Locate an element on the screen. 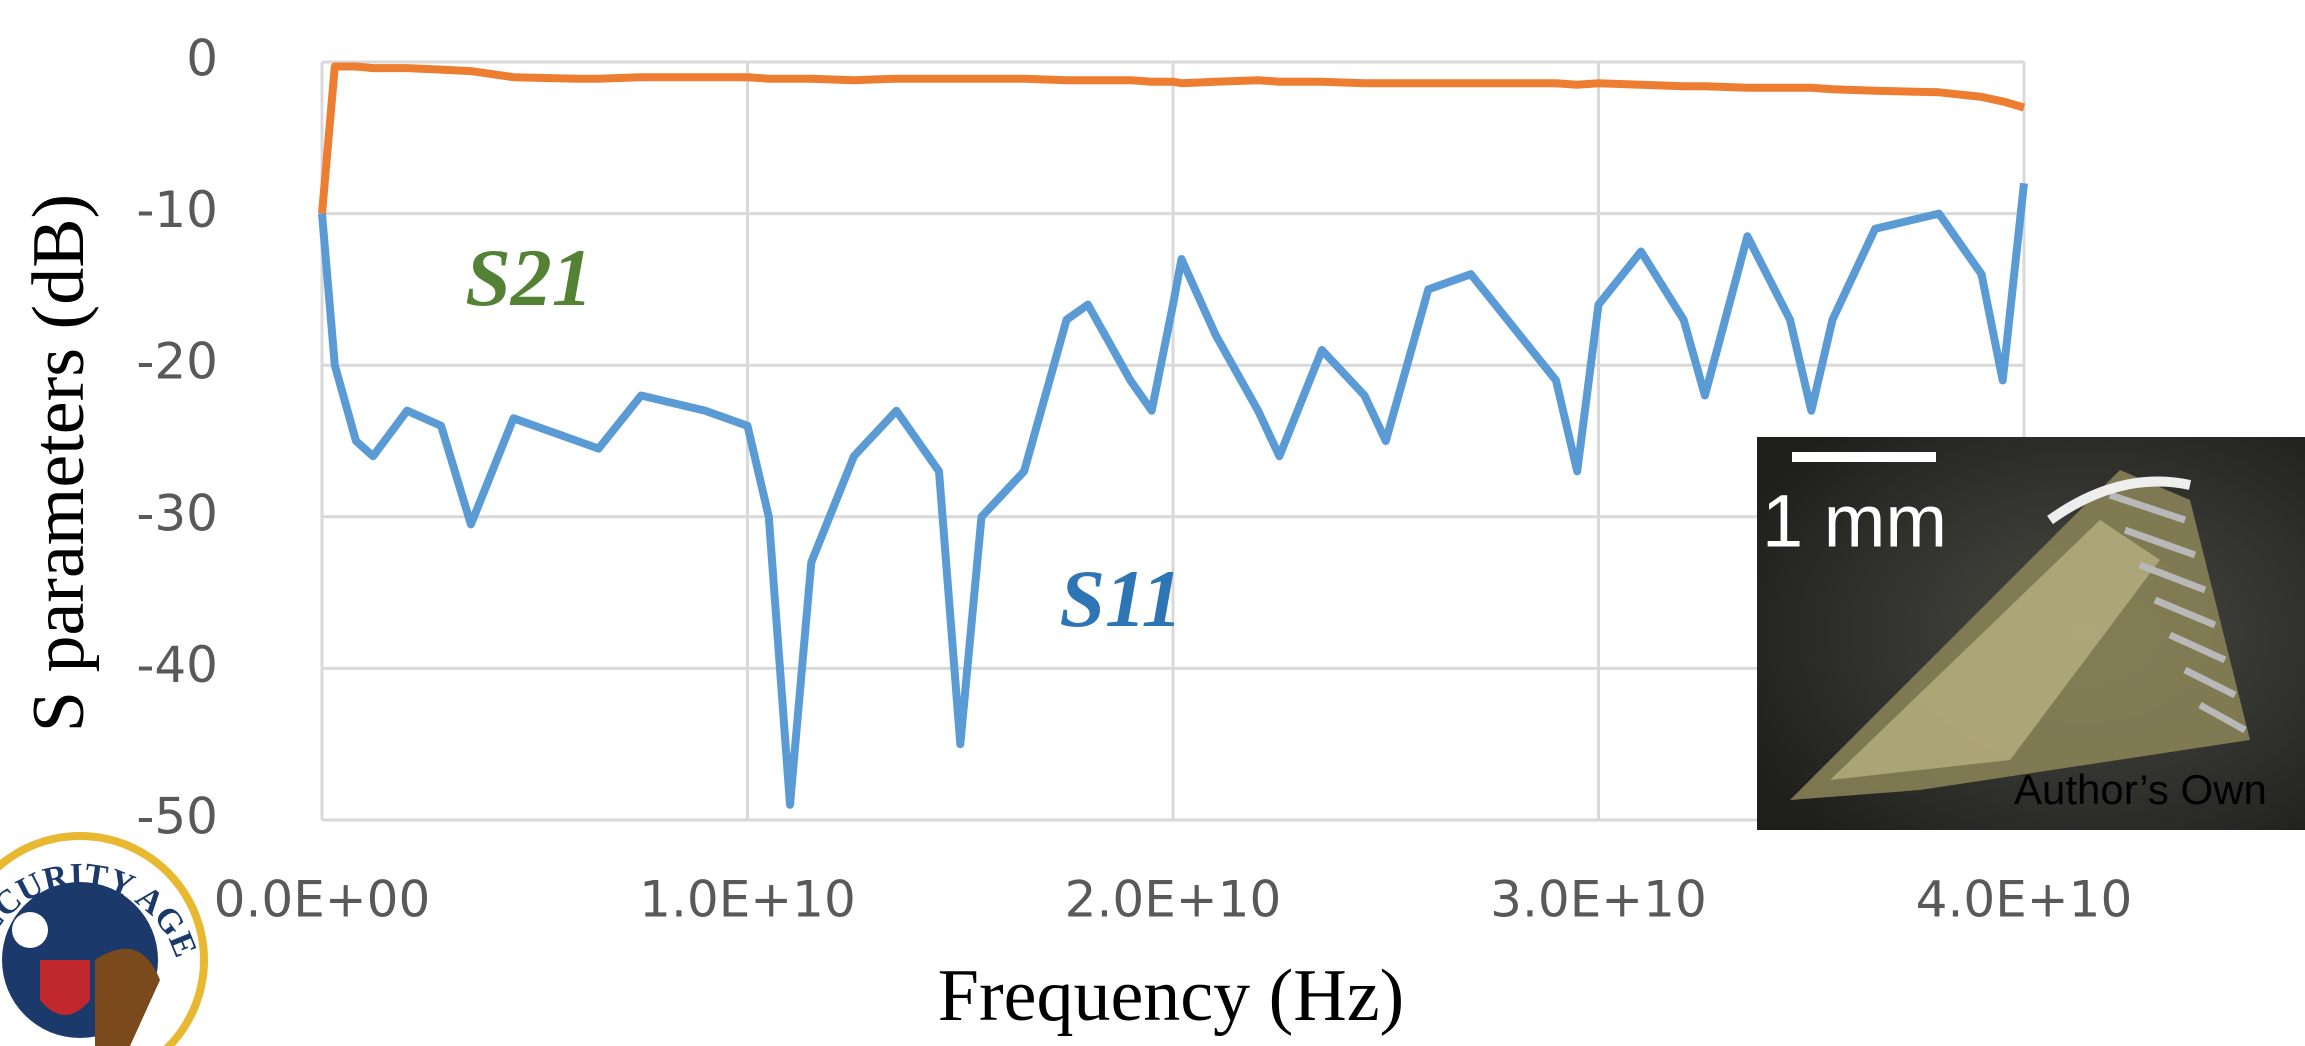  x-tick-label: 1.0E+10 is located at coordinates (747, 900).